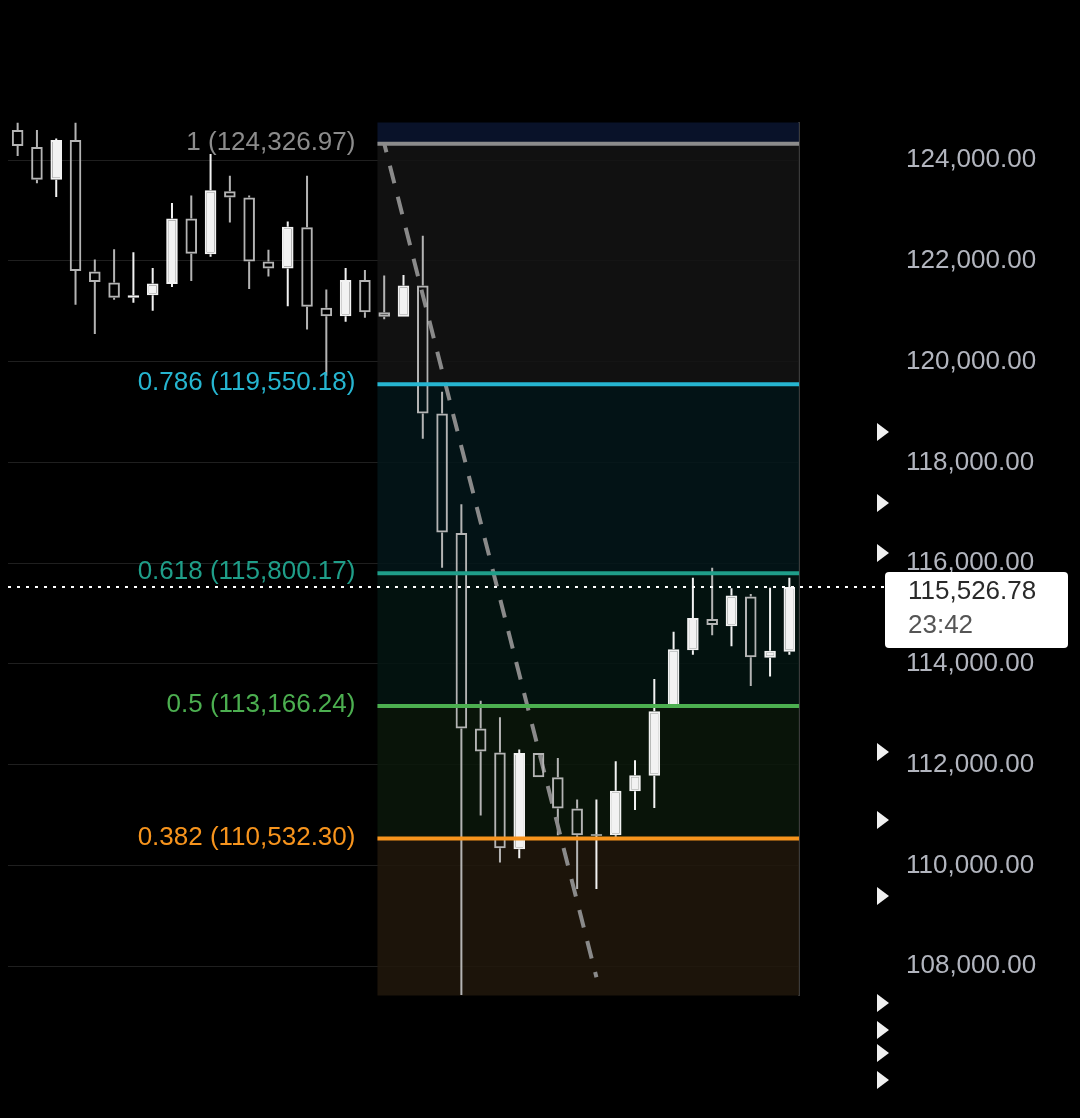 This screenshot has width=1080, height=1118. I want to click on ref-line-label: 0.382 (110,532.30), so click(246, 835).